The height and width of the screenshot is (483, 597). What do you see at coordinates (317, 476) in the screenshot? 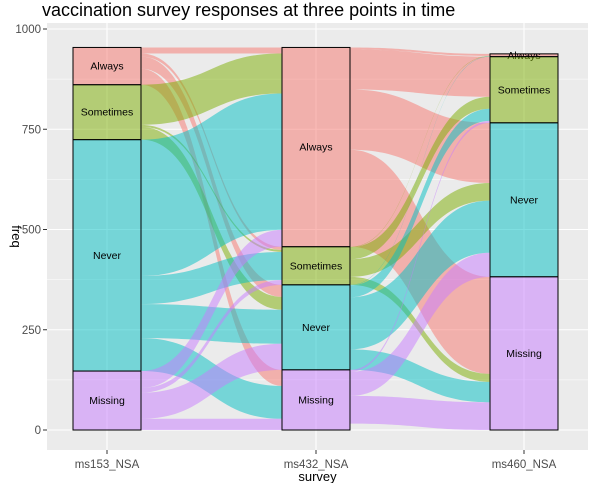
I see `x-axis-title: survey` at bounding box center [317, 476].